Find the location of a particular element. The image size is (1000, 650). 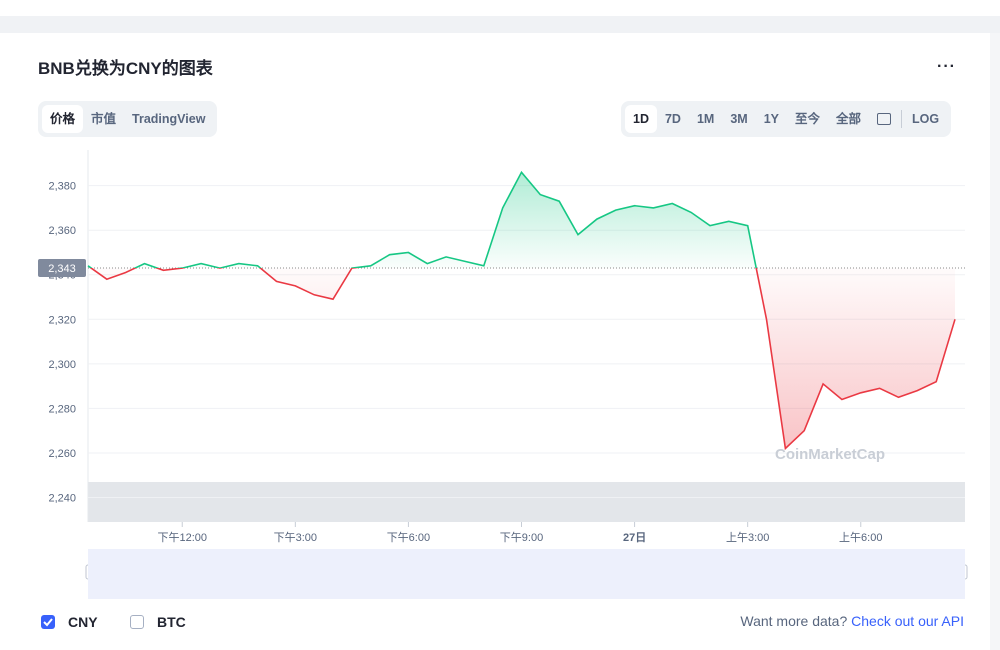

reference-badge is located at coordinates (62, 268).